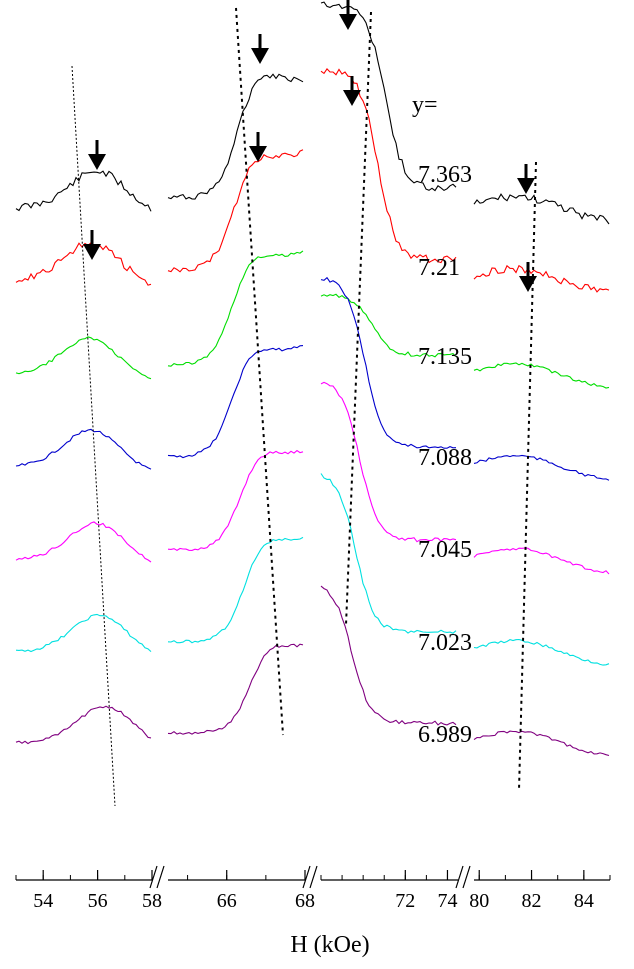 Image resolution: width=634 pixels, height=969 pixels. Describe the element at coordinates (405, 901) in the screenshot. I see `x-tick-label: 72` at that location.